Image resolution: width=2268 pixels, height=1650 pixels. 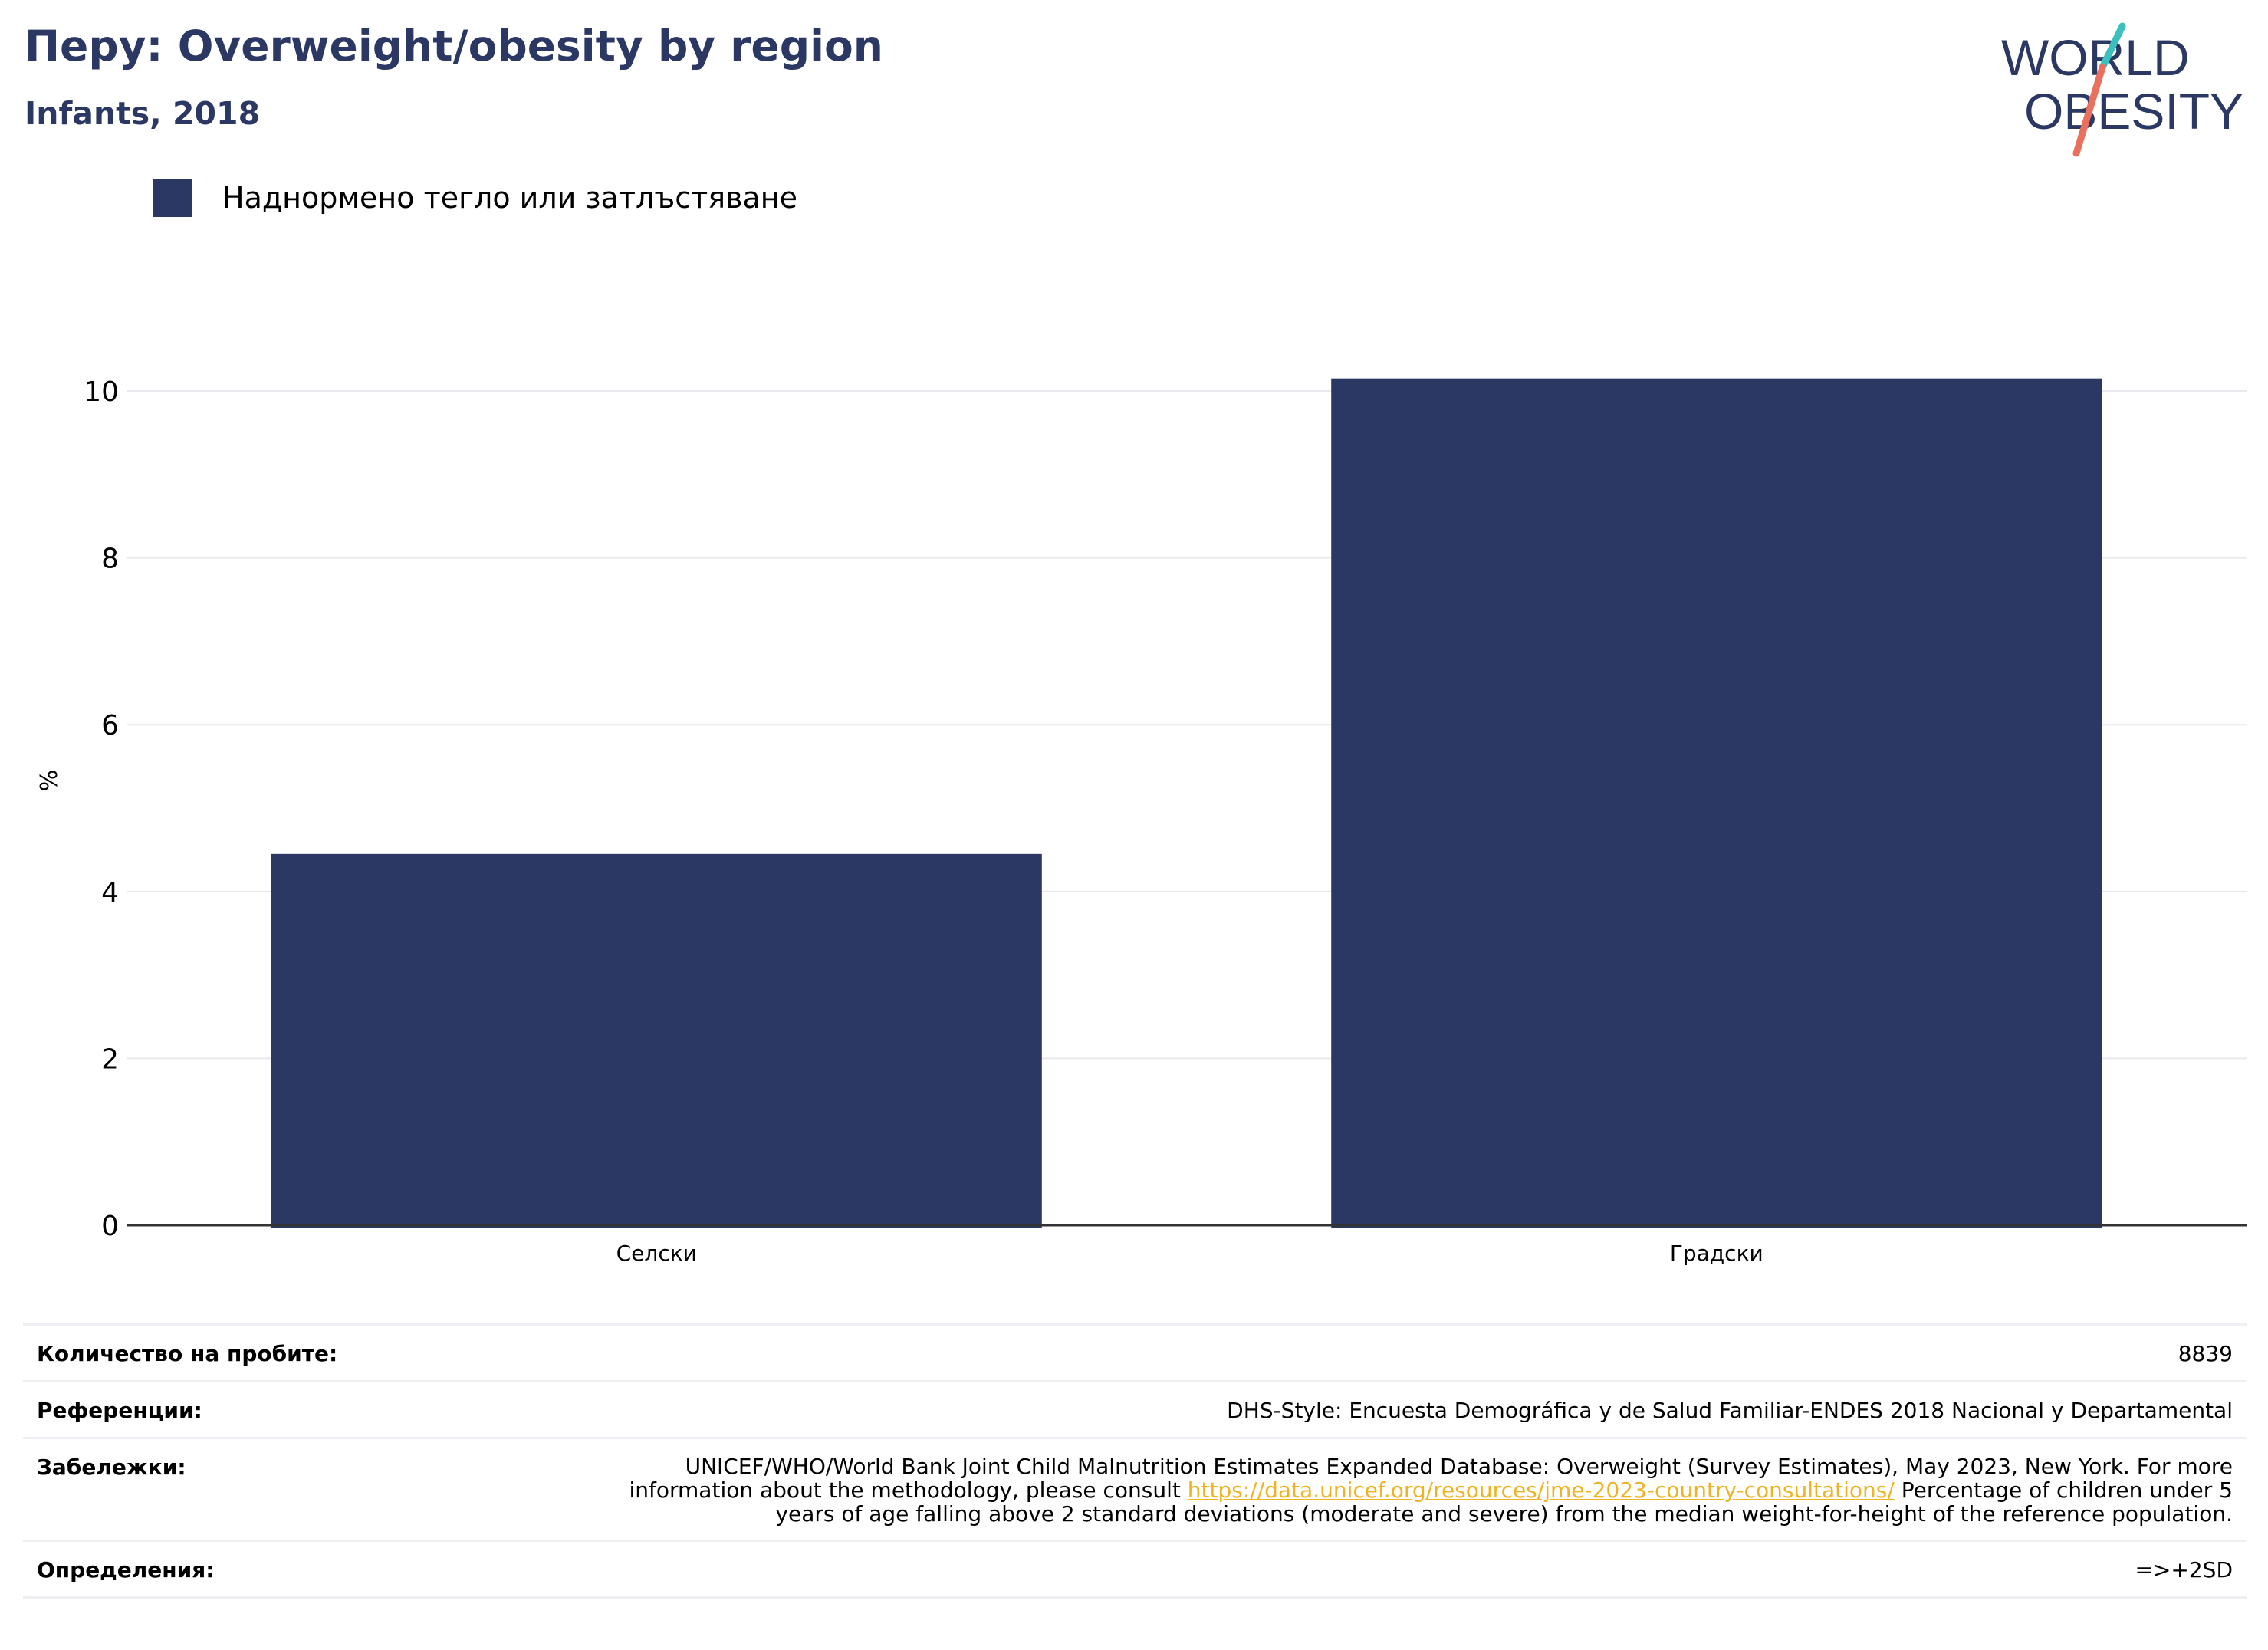 What do you see at coordinates (49, 781) in the screenshot?
I see `y-axis-label: %` at bounding box center [49, 781].